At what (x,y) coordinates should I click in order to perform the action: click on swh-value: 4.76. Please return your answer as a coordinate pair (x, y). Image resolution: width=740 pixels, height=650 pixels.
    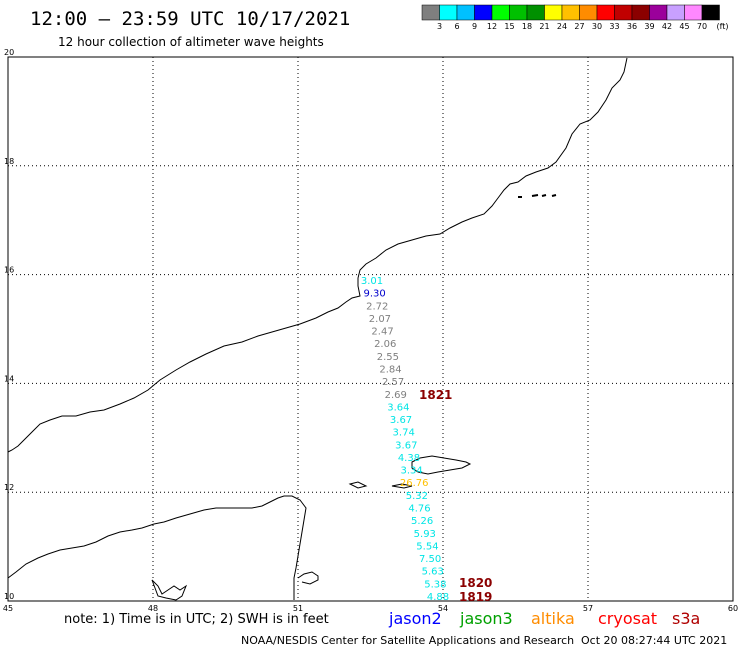
    Looking at the image, I should click on (419, 509).